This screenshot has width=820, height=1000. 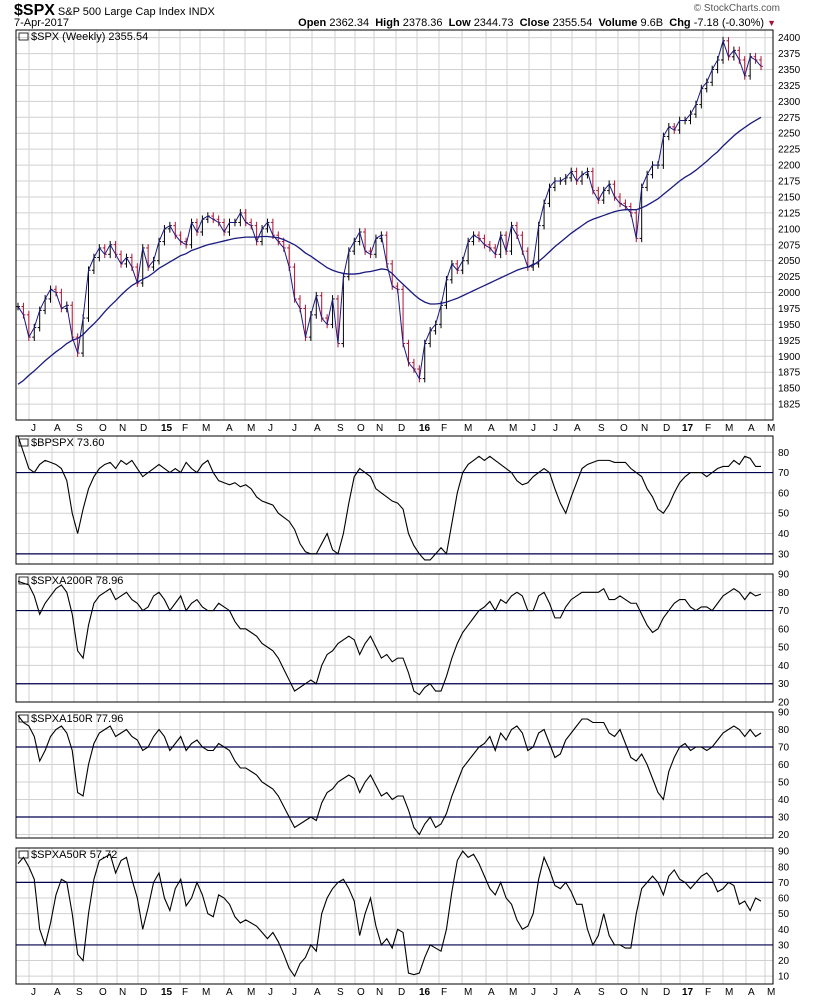 I want to click on symbol-name: S&P 500 Large Cap Index INDX, so click(x=136, y=12).